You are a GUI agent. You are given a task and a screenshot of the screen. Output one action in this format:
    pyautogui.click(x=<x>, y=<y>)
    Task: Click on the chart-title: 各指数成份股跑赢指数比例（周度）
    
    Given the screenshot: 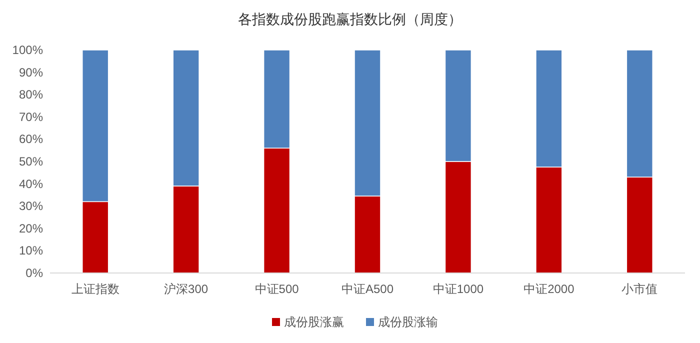 What is the action you would take?
    pyautogui.click(x=350, y=19)
    